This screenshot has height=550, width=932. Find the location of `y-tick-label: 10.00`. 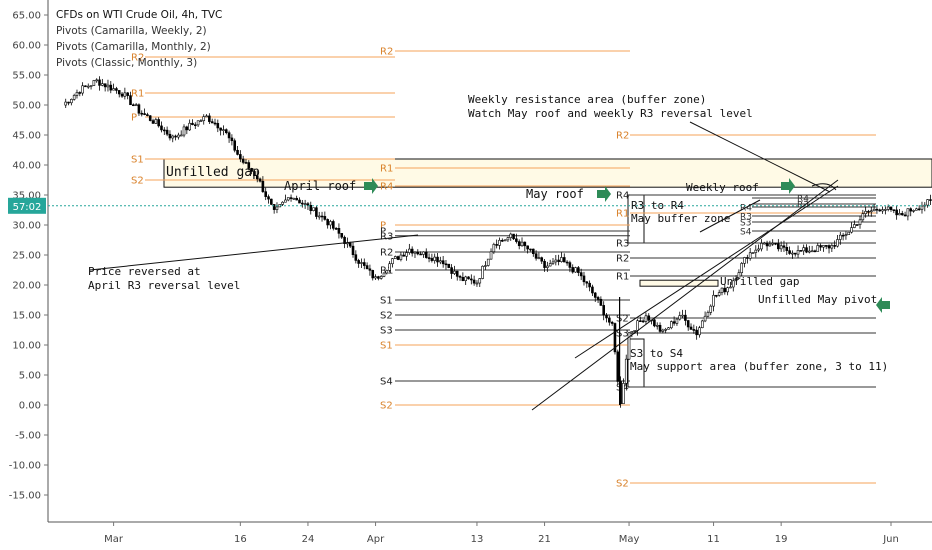

y-tick-label: 10.00 is located at coordinates (26, 346).